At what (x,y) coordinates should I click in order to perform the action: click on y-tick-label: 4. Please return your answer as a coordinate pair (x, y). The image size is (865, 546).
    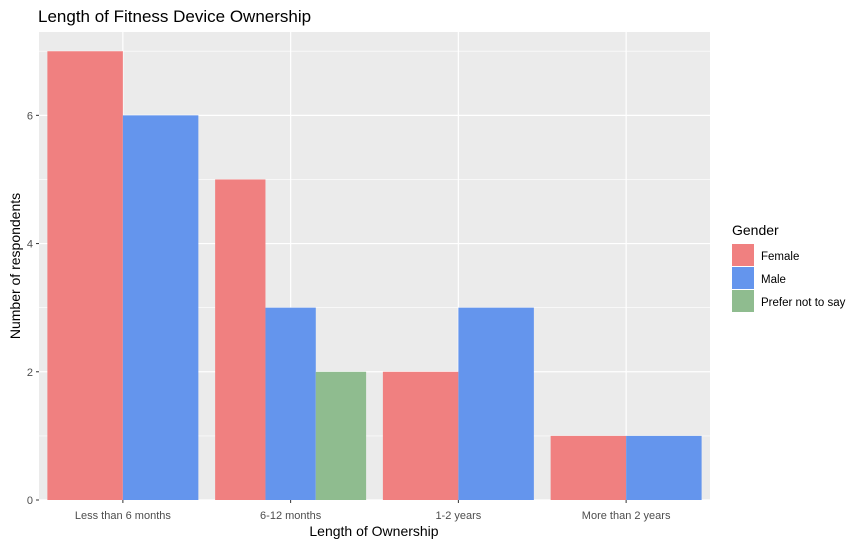
    Looking at the image, I should click on (30, 245).